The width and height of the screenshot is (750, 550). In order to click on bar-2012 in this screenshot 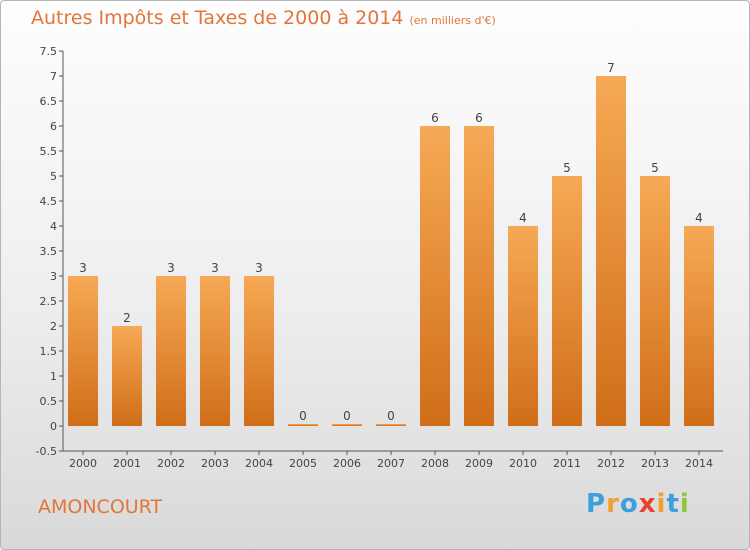, I will do `click(611, 251)`.